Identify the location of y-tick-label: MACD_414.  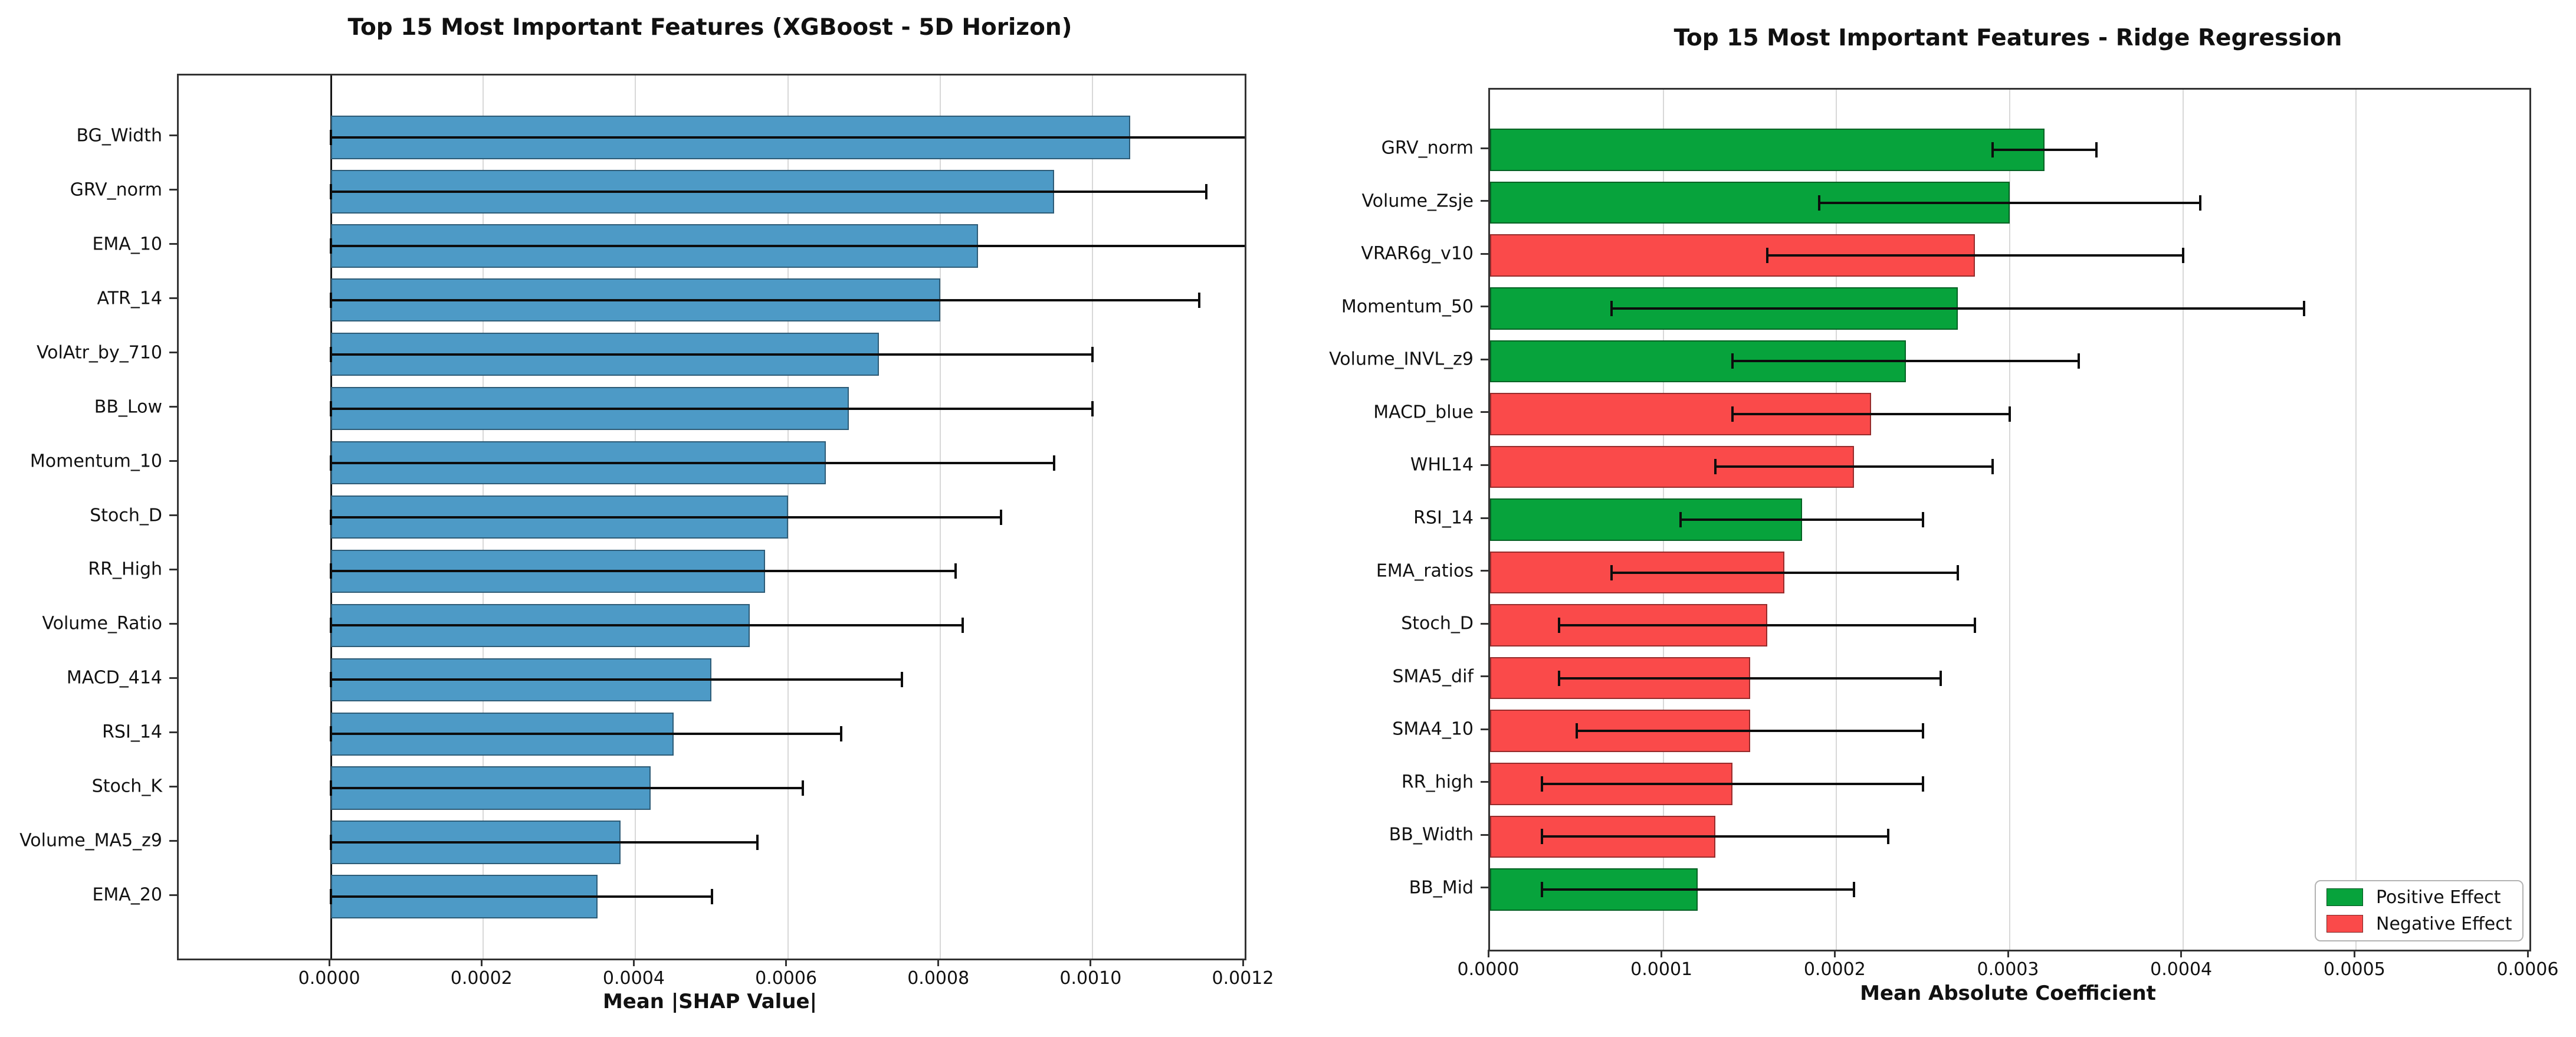
(114, 677).